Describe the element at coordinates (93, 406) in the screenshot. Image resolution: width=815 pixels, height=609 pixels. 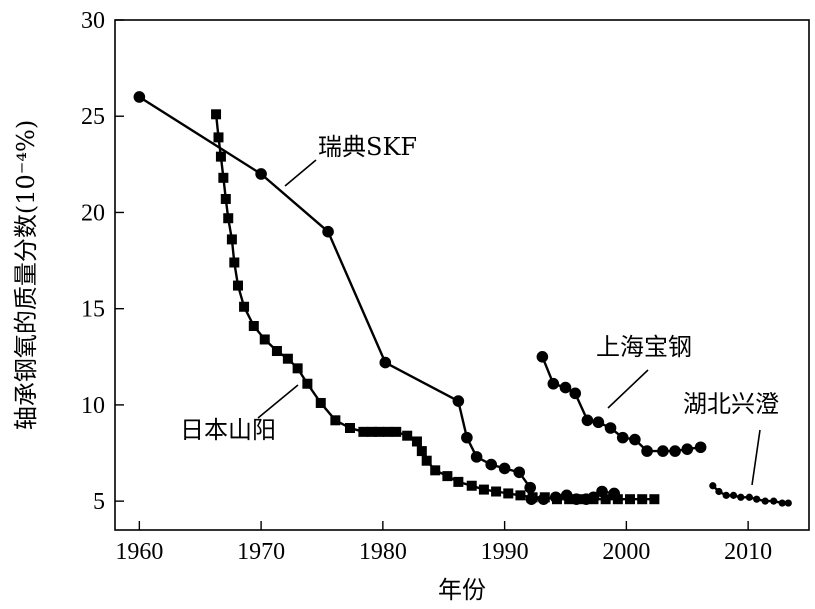
I see `y-tick-label: 10` at that location.